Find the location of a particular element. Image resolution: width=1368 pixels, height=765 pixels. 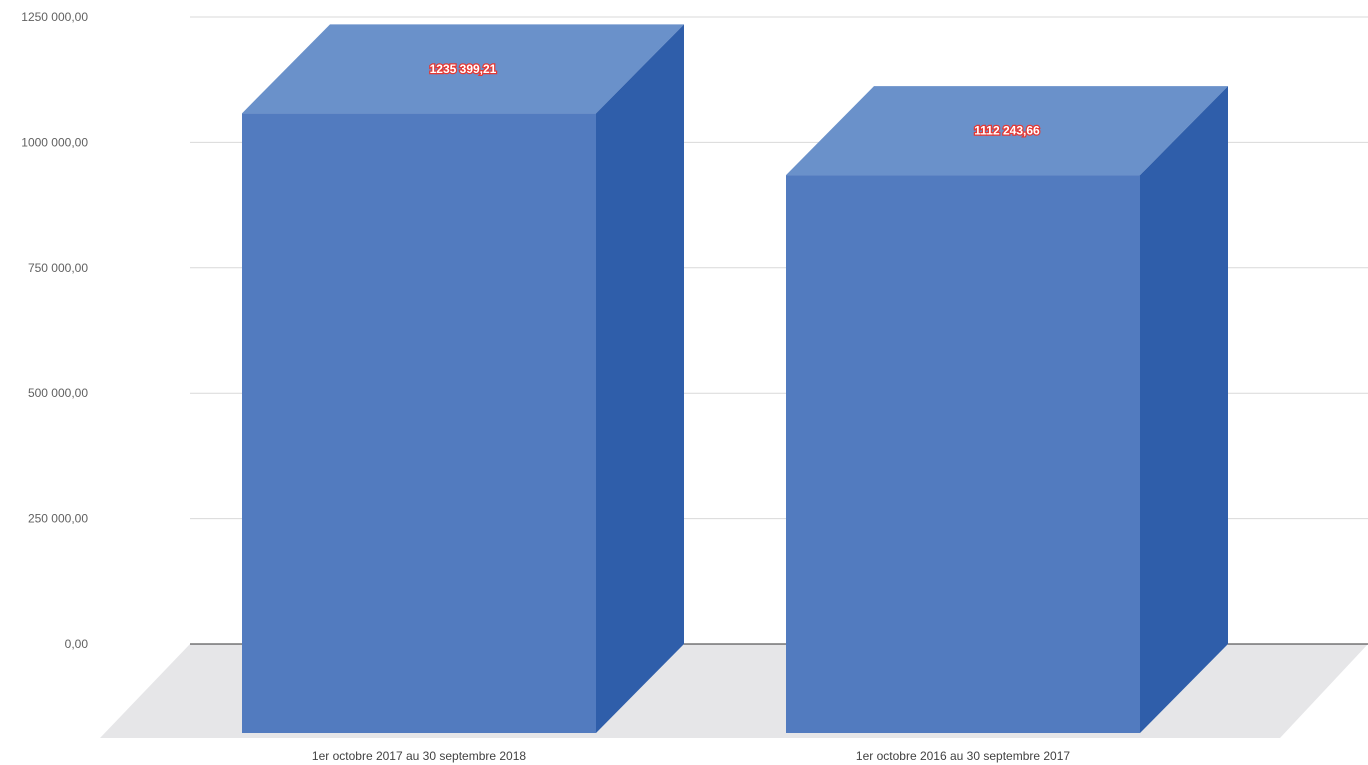

x-category-label: 1er octobre 2016 au 30 septembre 2017 is located at coordinates (963, 756).